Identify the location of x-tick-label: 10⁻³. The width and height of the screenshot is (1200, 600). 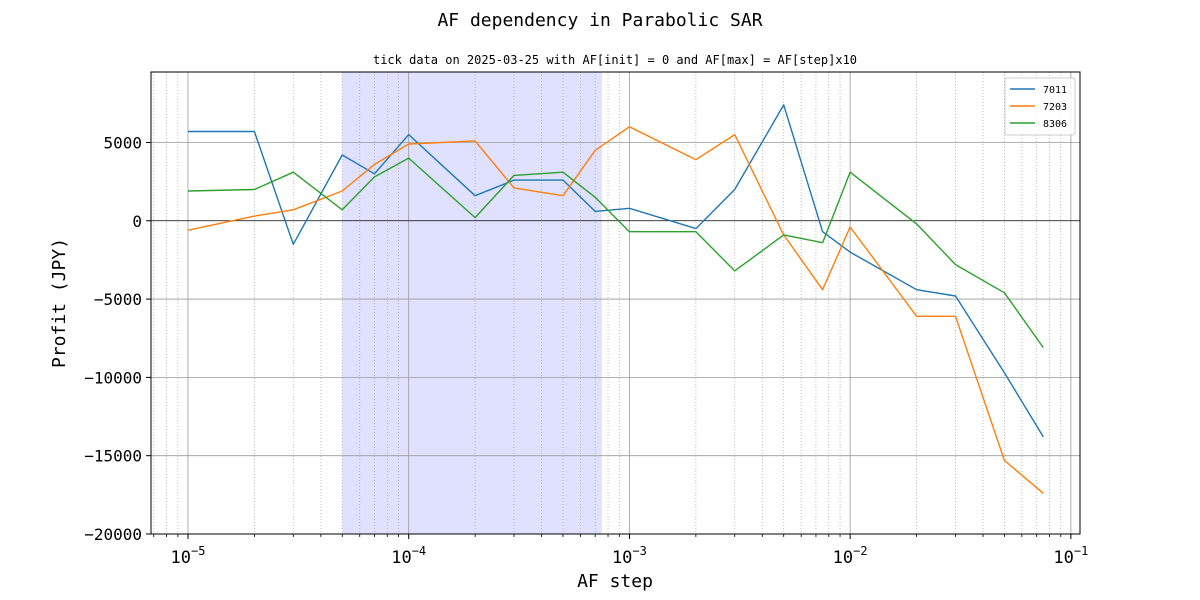
(629, 556).